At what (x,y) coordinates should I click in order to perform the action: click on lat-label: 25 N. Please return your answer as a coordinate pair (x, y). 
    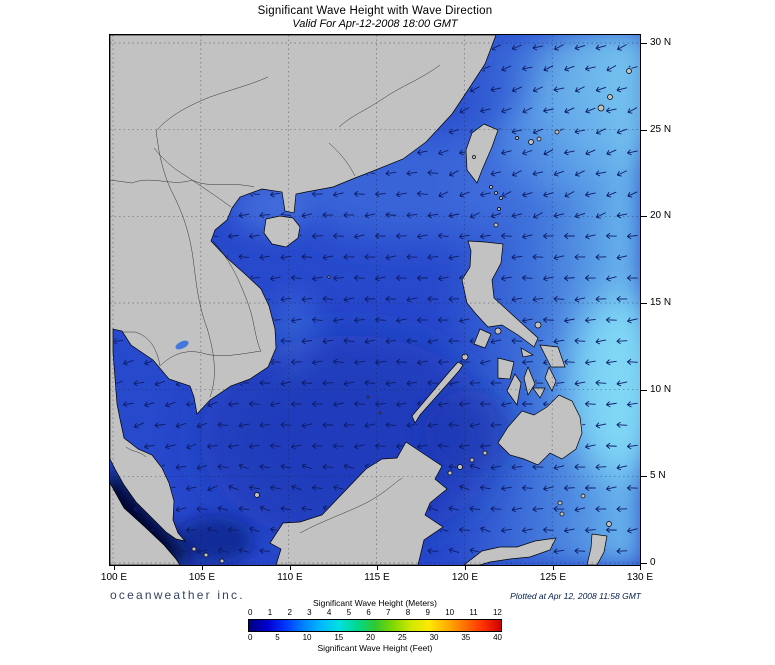
    Looking at the image, I should click on (665, 129).